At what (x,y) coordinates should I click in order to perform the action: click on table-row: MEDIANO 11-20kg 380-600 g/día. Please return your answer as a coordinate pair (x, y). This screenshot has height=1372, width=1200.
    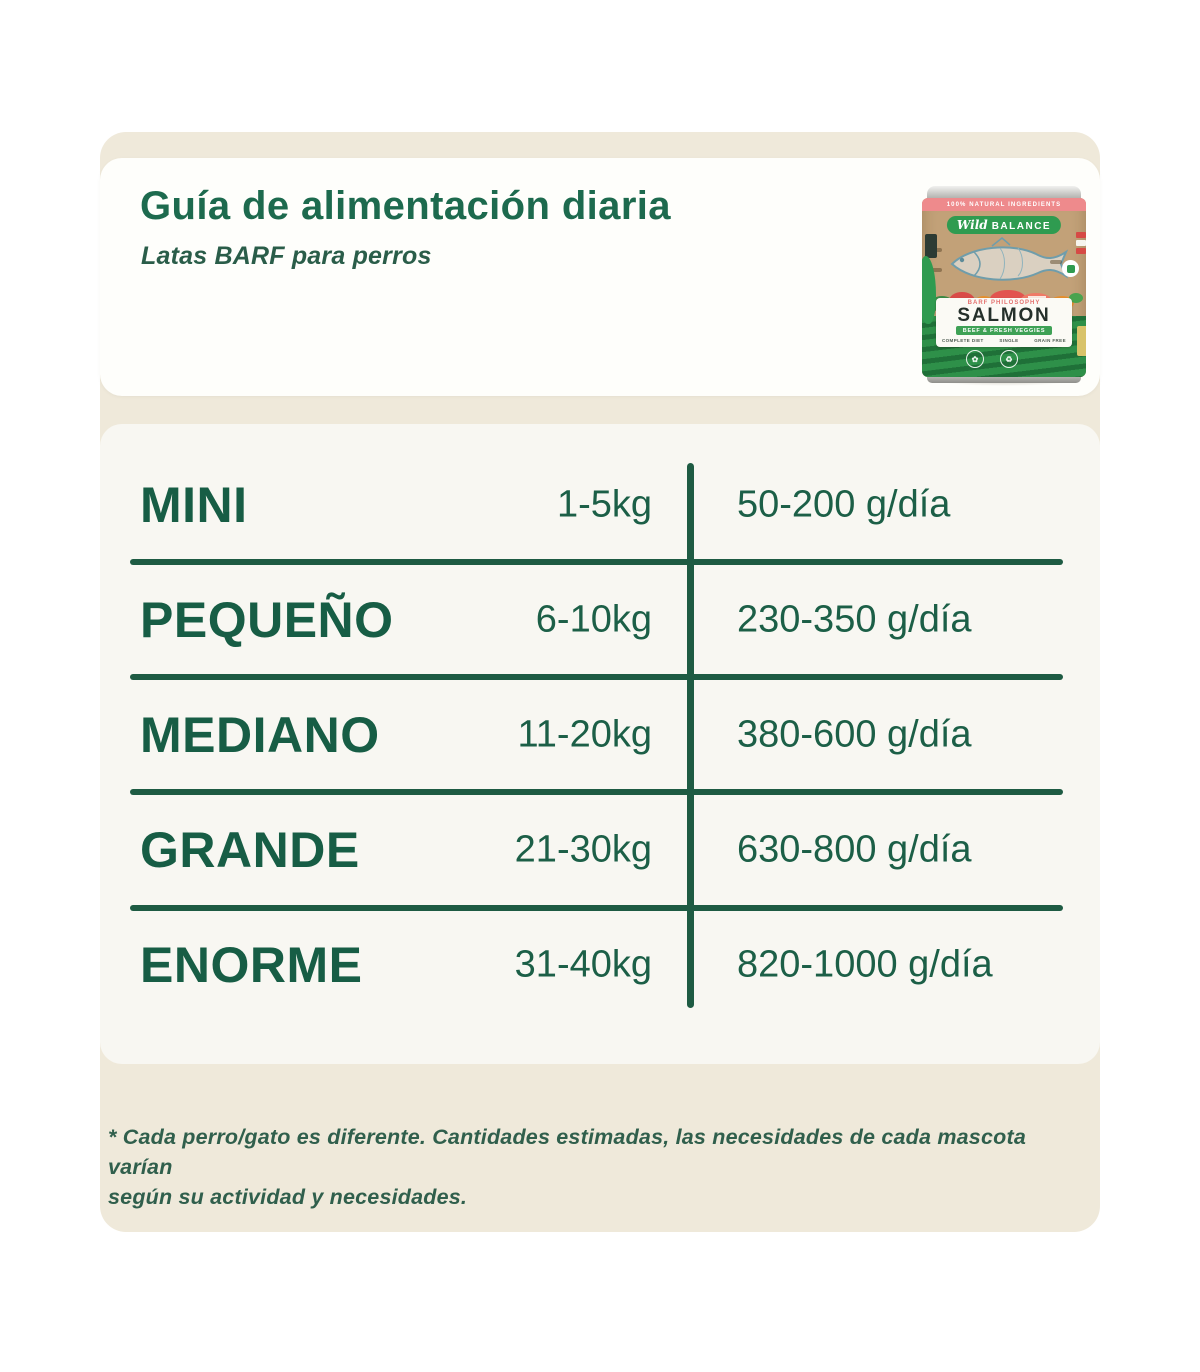
    Looking at the image, I should click on (600, 735).